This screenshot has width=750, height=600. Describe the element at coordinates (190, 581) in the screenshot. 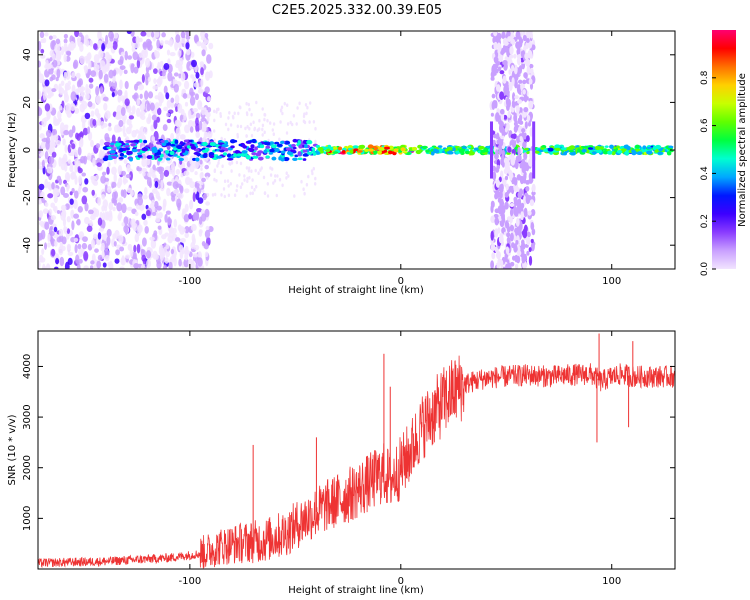

I see `x-tick-label: -100` at that location.